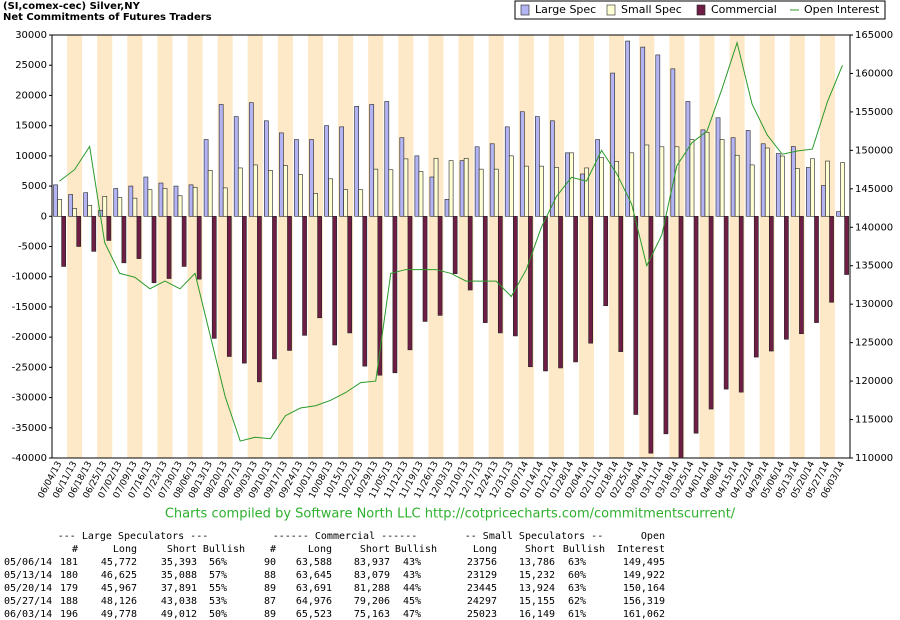  I want to click on table-group-header: -- Small Speculators --, so click(534, 536).